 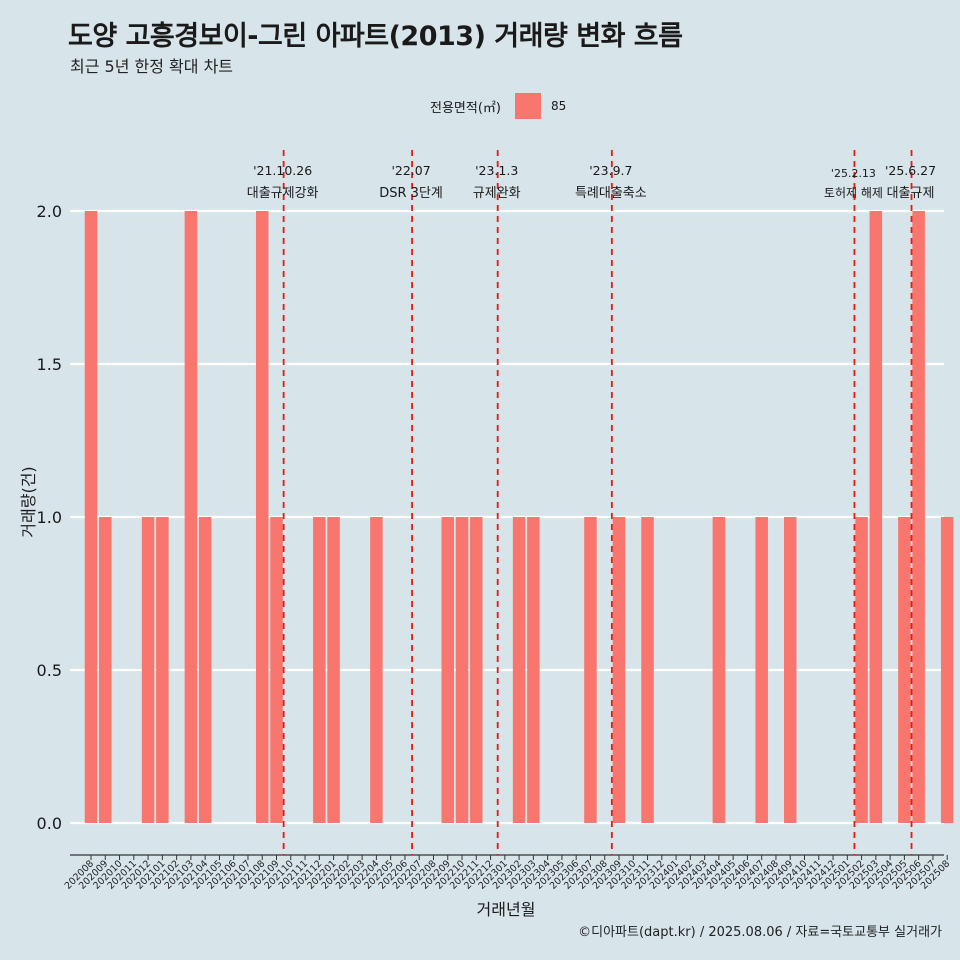 What do you see at coordinates (497, 193) in the screenshot?
I see `event-text-label: 규제완화` at bounding box center [497, 193].